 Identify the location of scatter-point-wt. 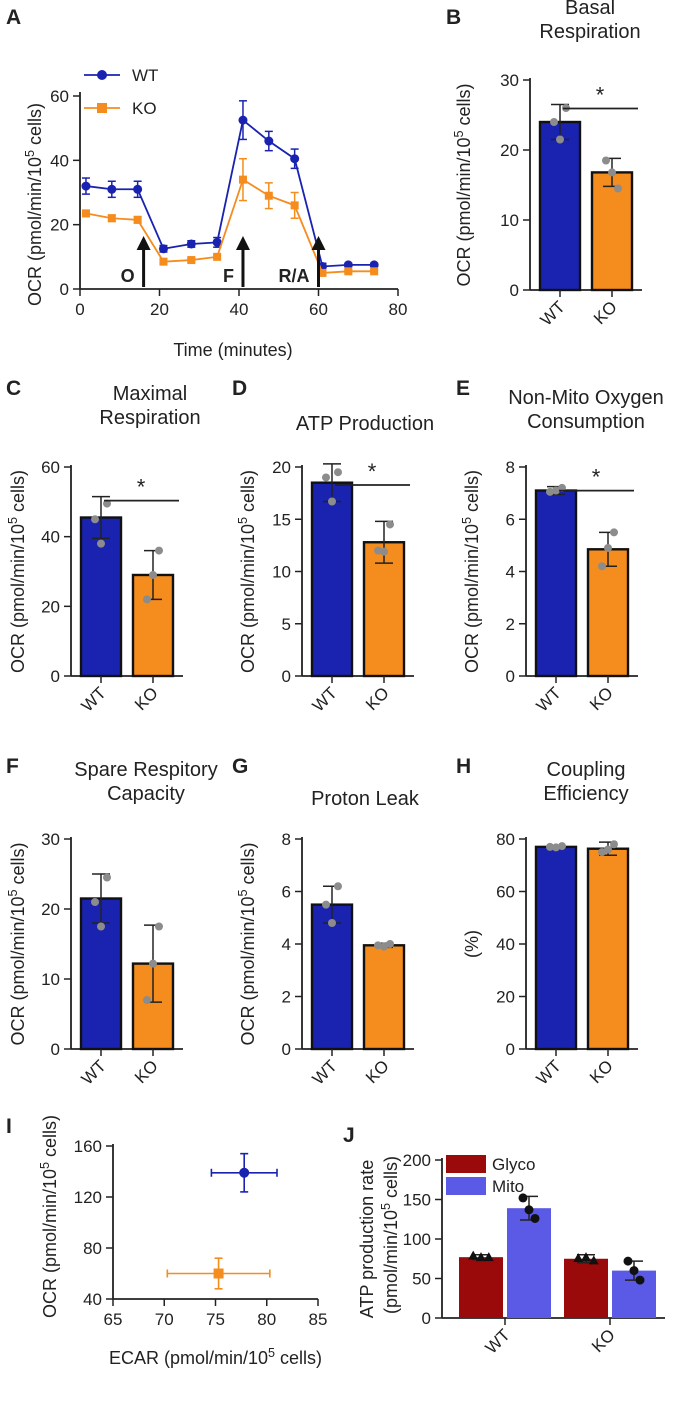
(244, 1172).